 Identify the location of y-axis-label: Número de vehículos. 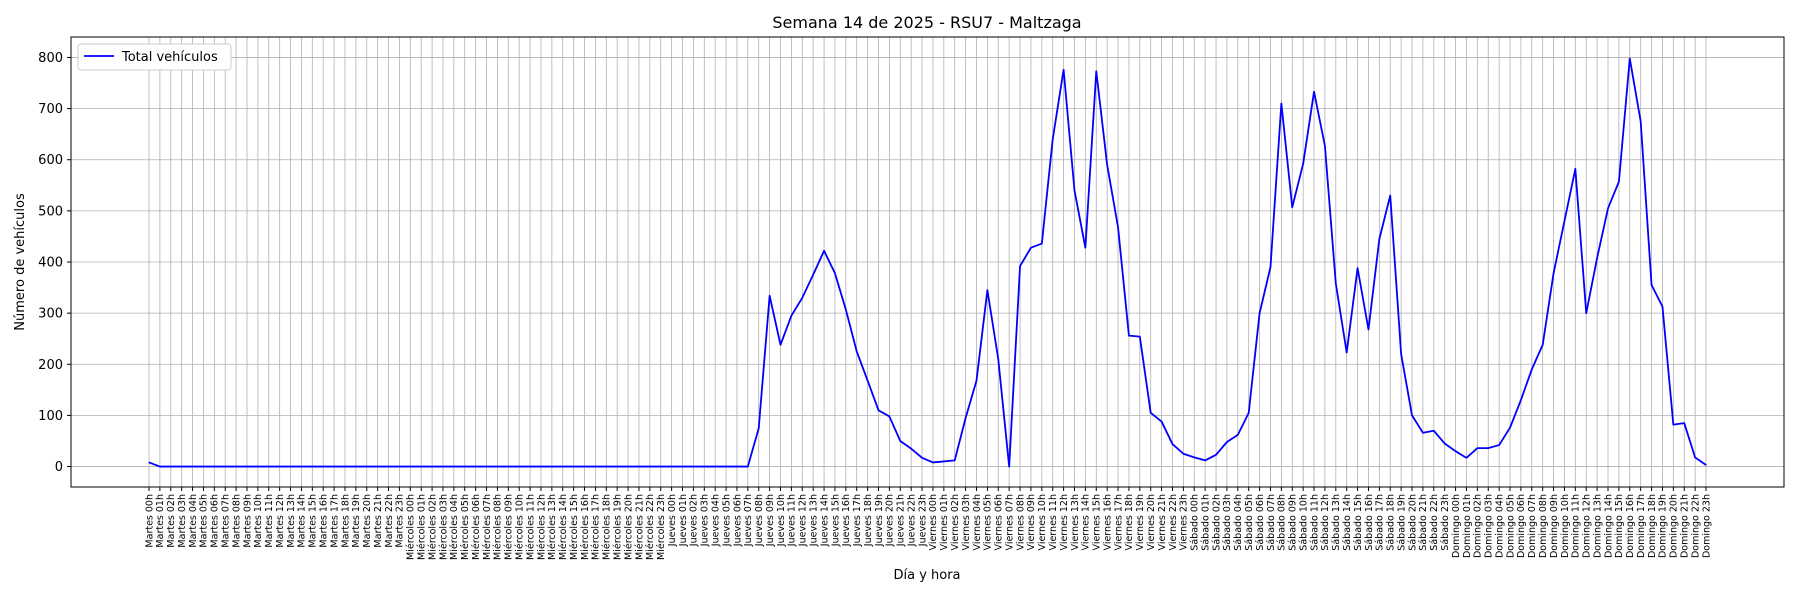
(20, 262).